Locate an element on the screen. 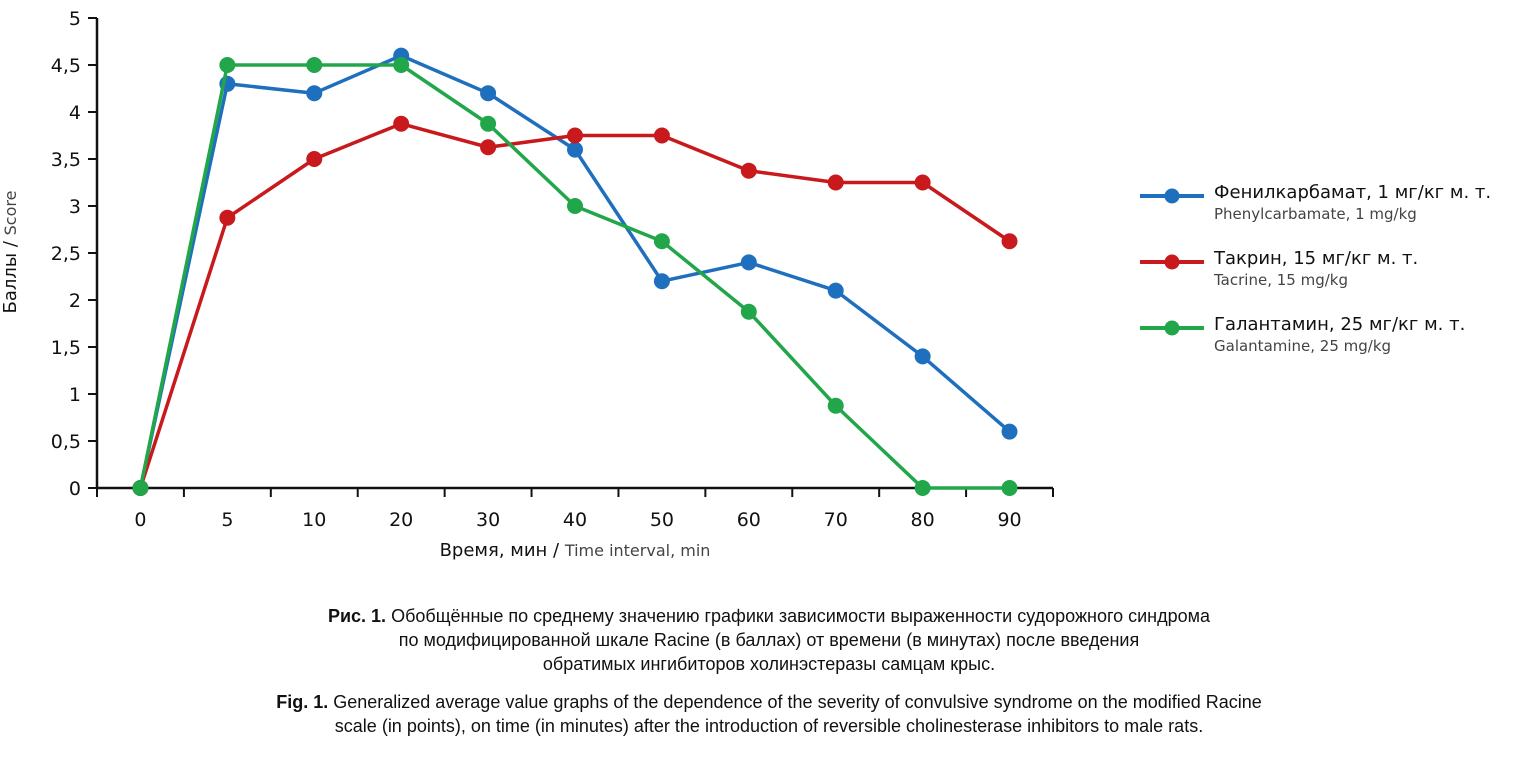  x-tick-label: 20 is located at coordinates (401, 520).